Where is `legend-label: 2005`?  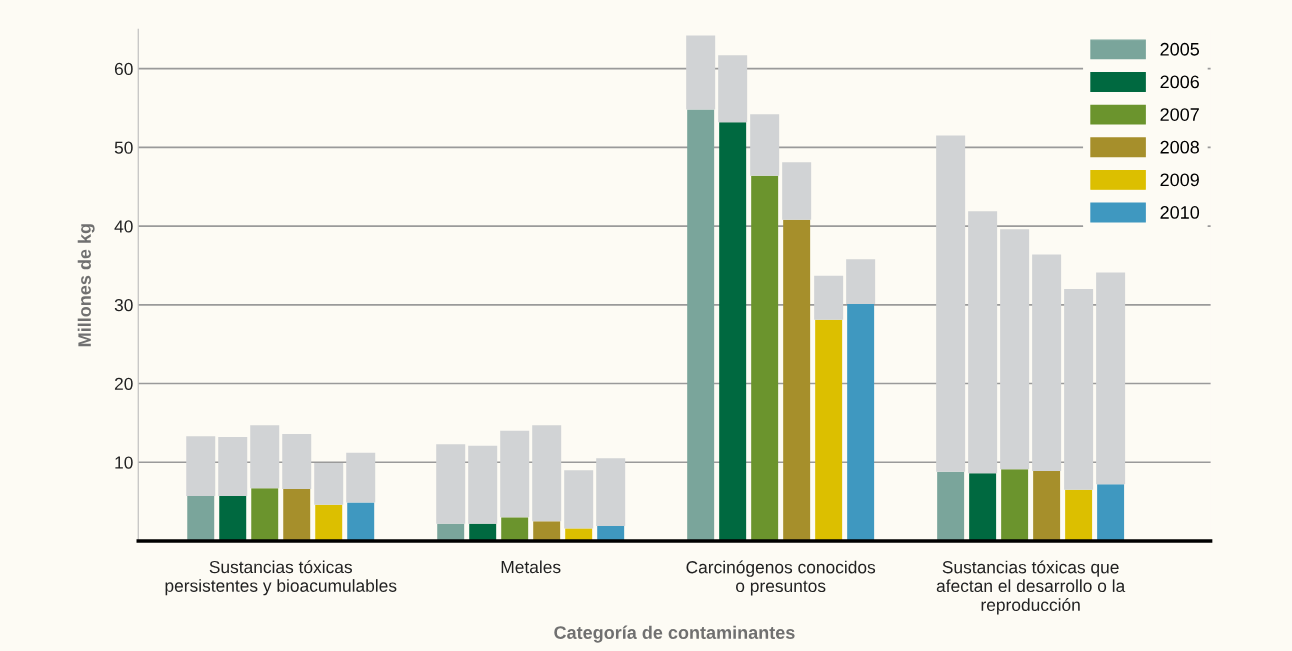
legend-label: 2005 is located at coordinates (1180, 49).